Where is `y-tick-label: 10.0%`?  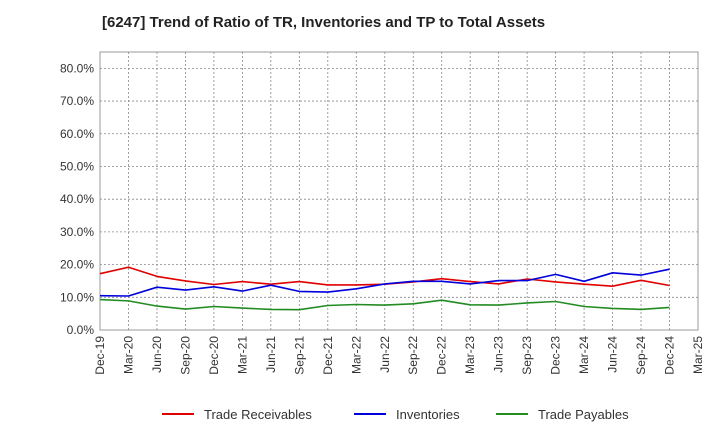
y-tick-label: 10.0% is located at coordinates (77, 297).